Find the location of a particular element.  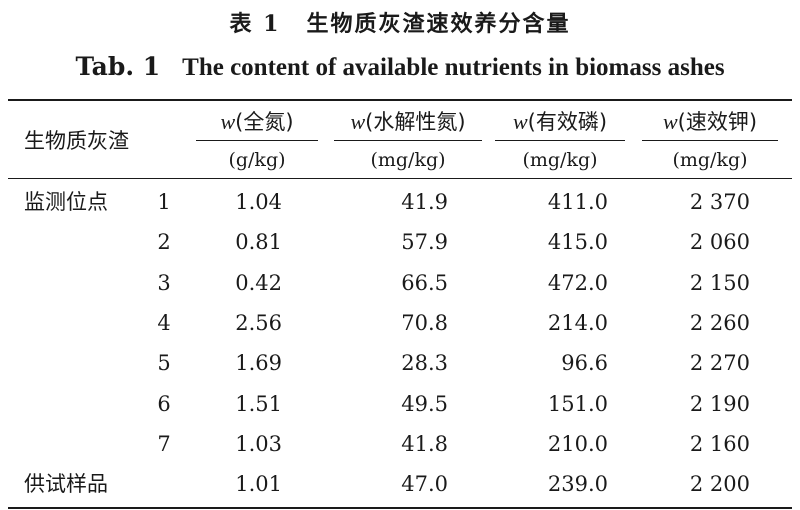

table-cell: 2 190 is located at coordinates (719, 404).